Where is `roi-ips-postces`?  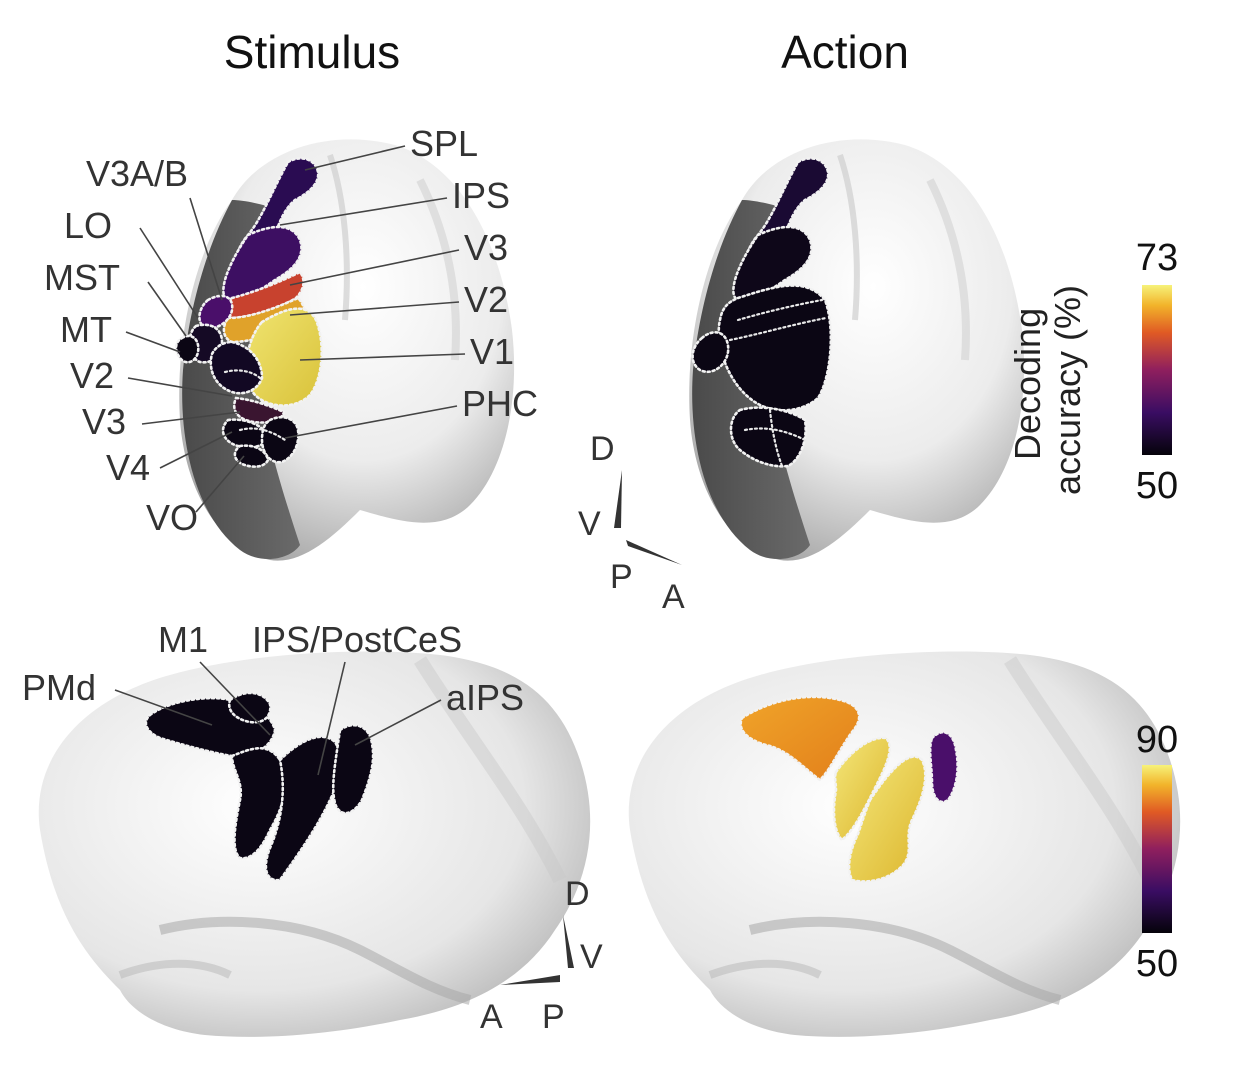 roi-ips-postces is located at coordinates (303, 808).